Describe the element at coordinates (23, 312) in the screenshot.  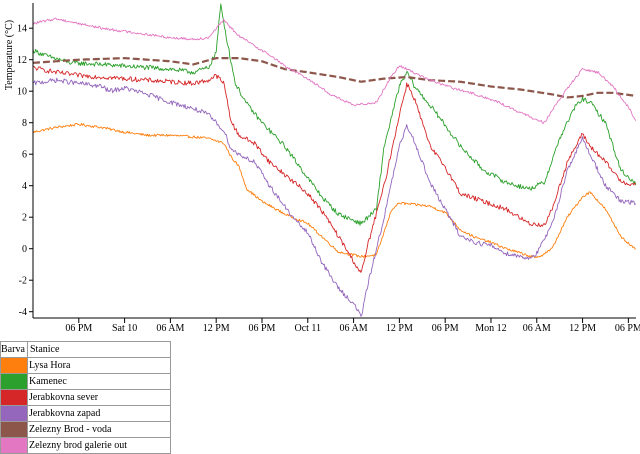
I see `y-tick-label: -4` at that location.